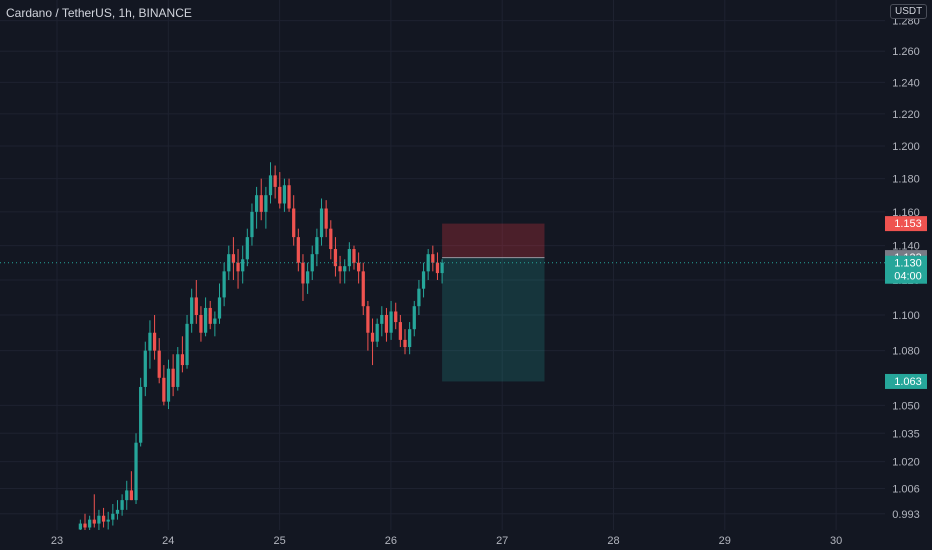 This screenshot has height=550, width=932. What do you see at coordinates (57, 541) in the screenshot?
I see `x-tick-label: 23` at bounding box center [57, 541].